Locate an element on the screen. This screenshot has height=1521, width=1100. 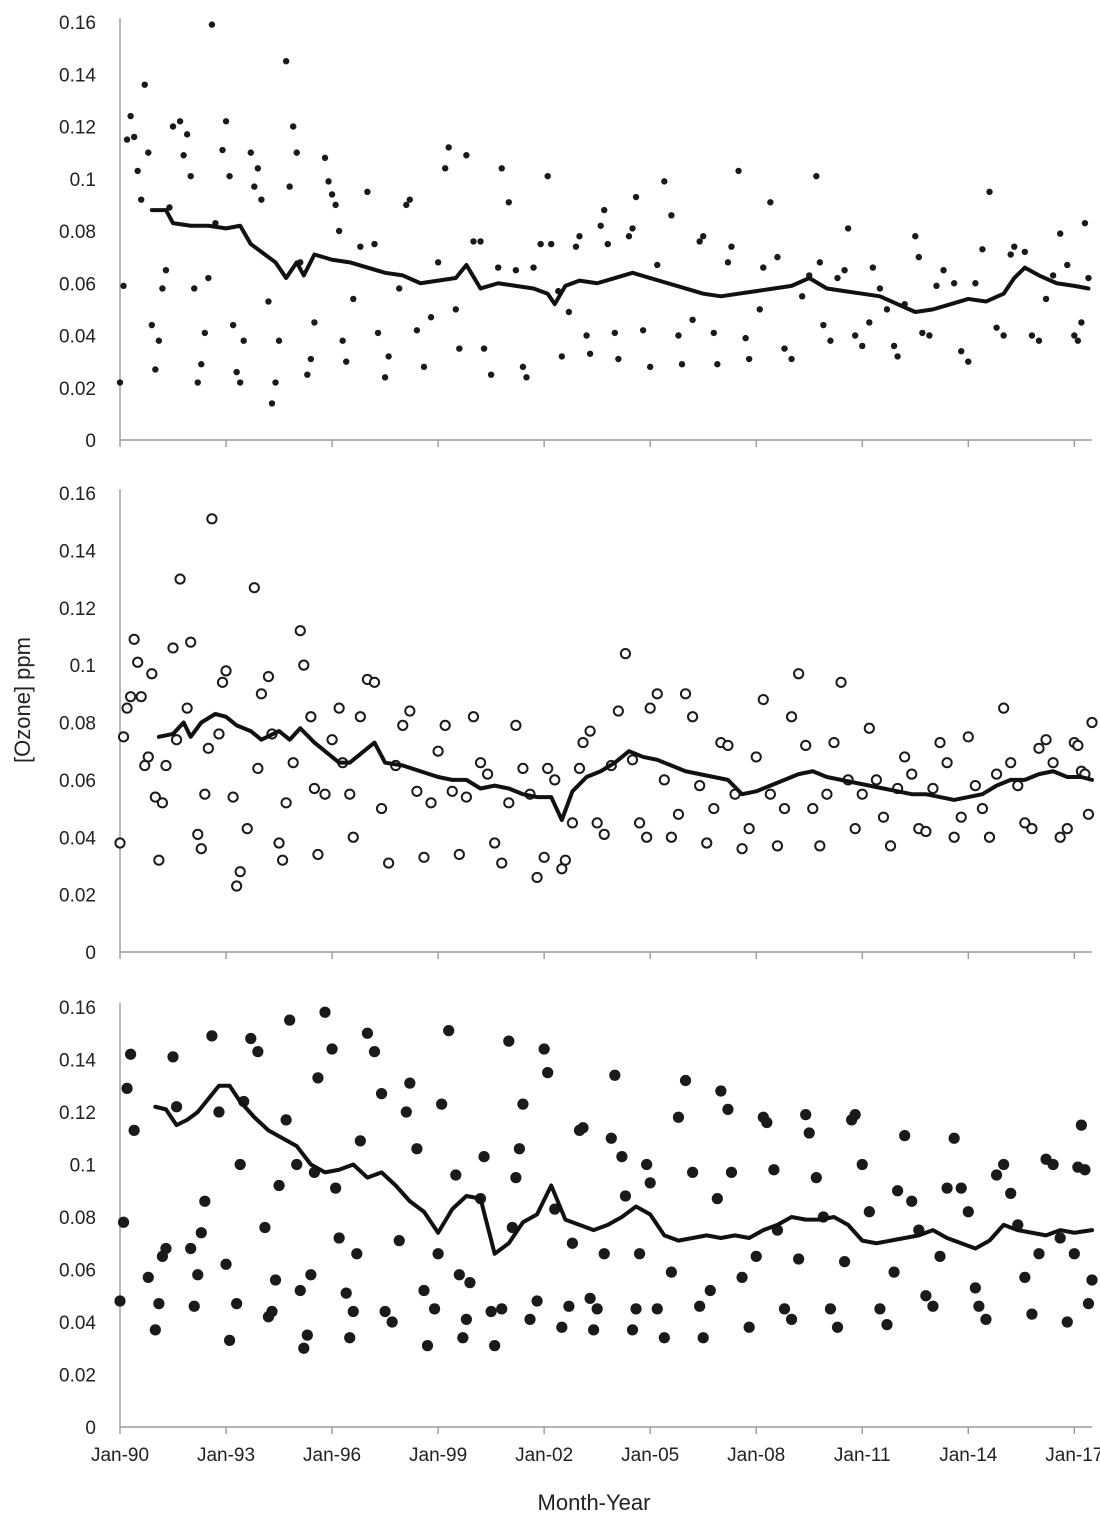
y-tick-label: 0.04 is located at coordinates (77, 1323).